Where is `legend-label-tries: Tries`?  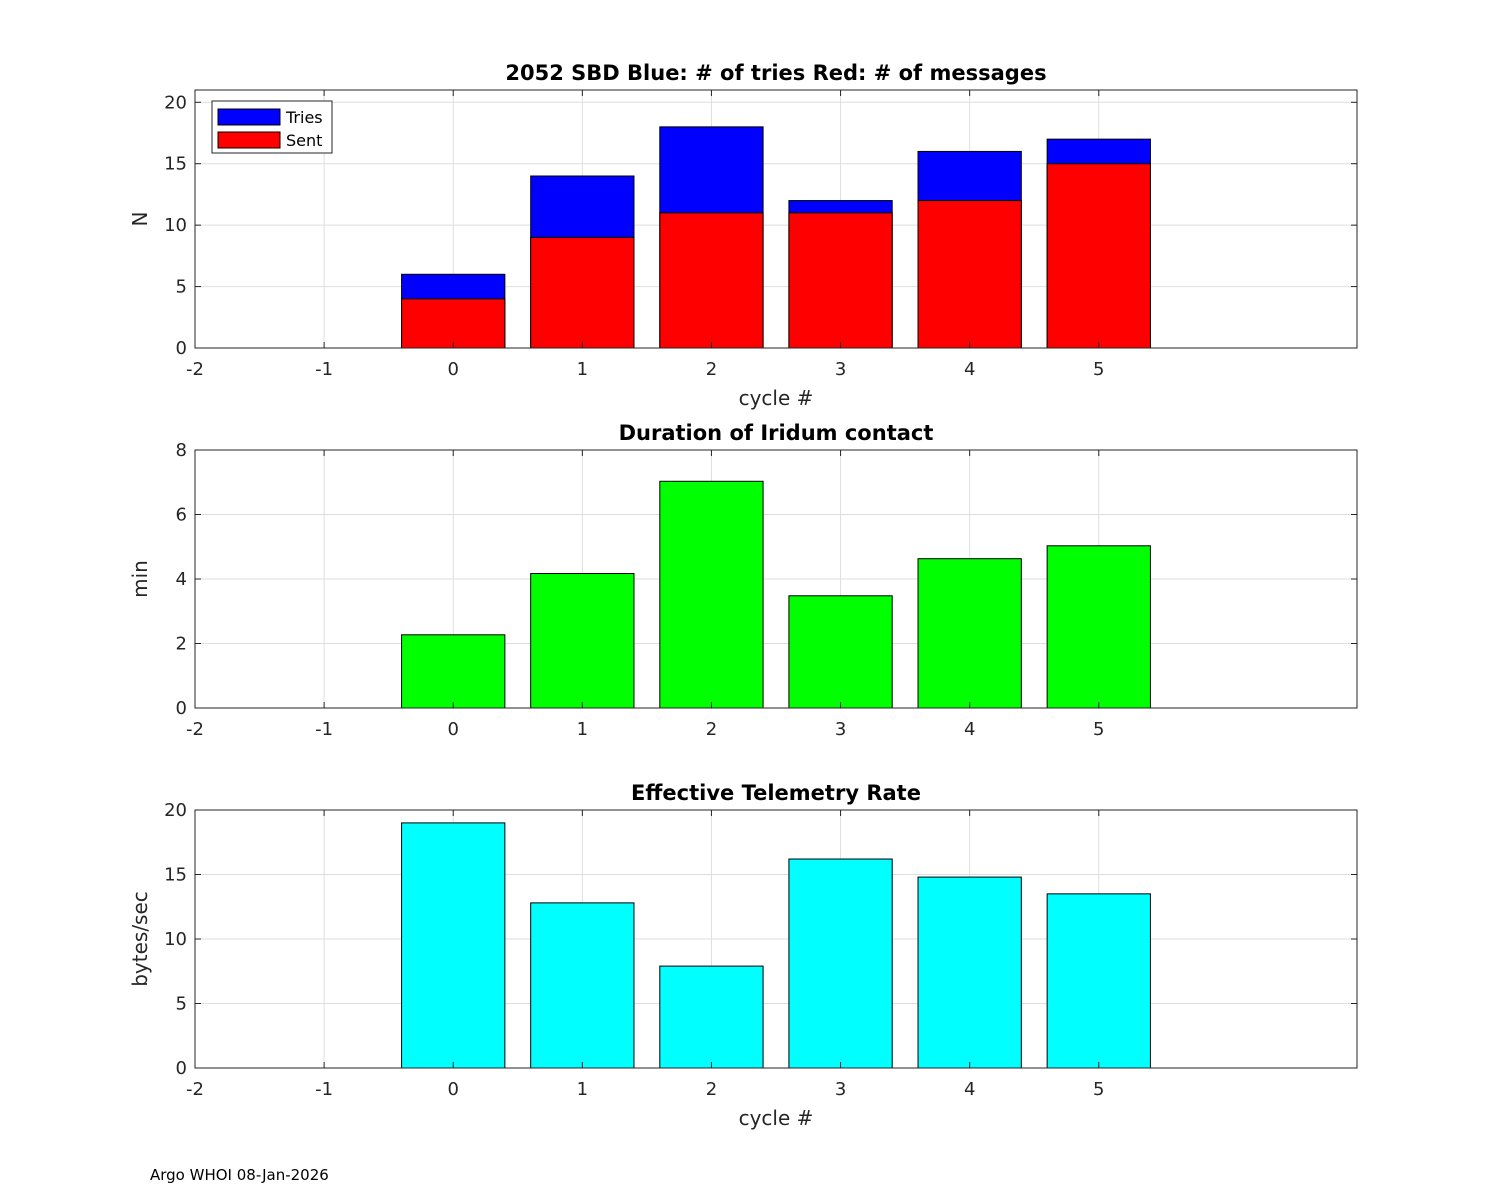
legend-label-tries: Tries is located at coordinates (304, 117).